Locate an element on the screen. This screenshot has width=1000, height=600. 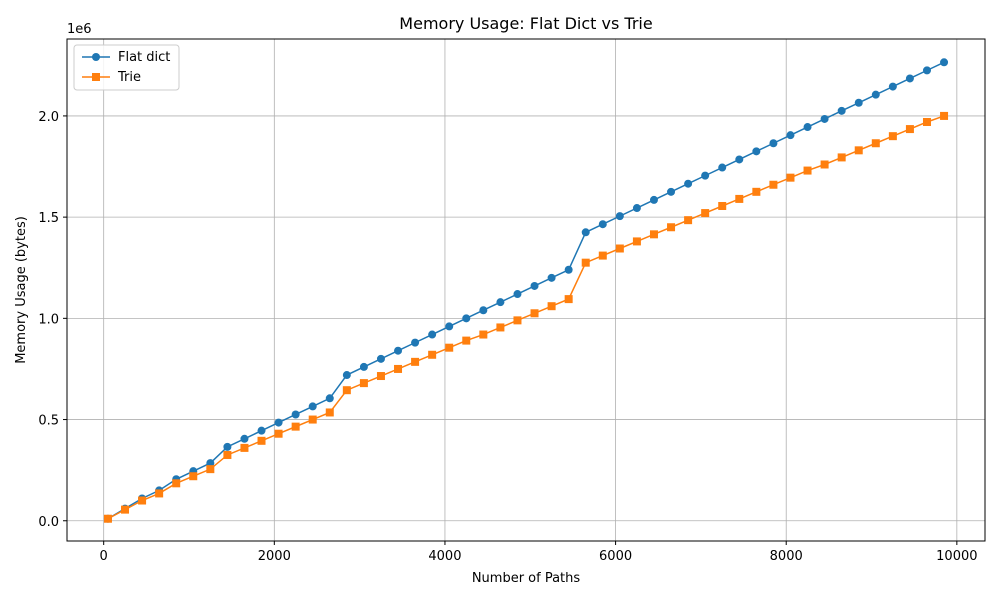
x-tick-label: 4000 is located at coordinates (444, 556).